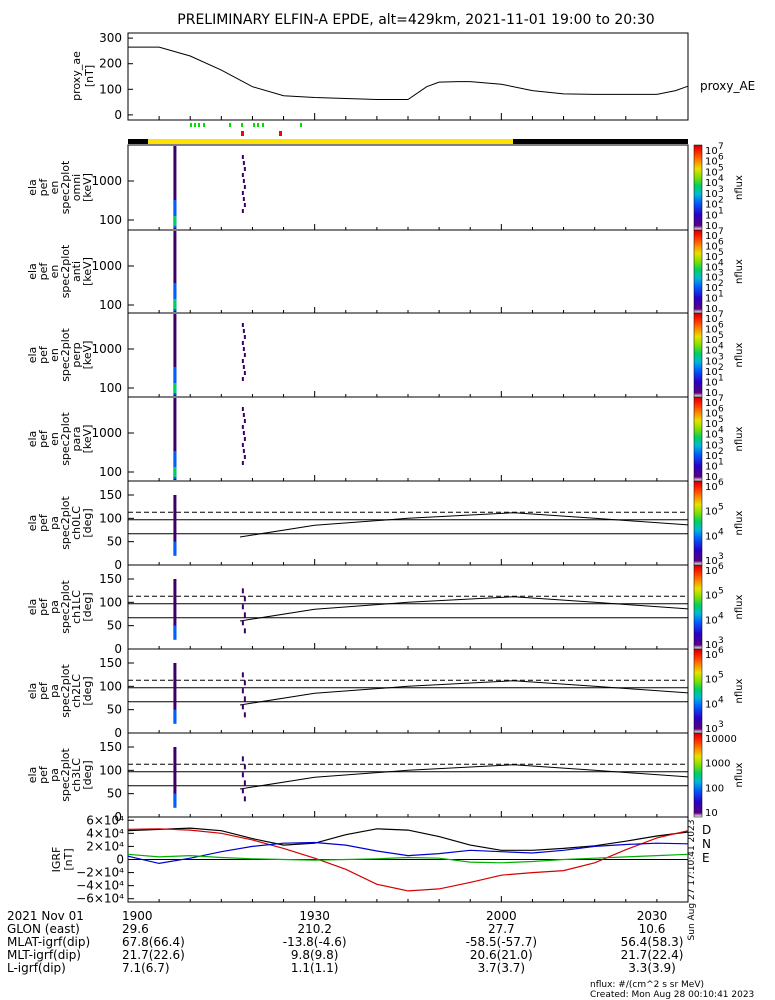 The width and height of the screenshot is (775, 1000). I want to click on created-stamp: Created: Mon Aug 28 00:10:41 2023, so click(672, 995).